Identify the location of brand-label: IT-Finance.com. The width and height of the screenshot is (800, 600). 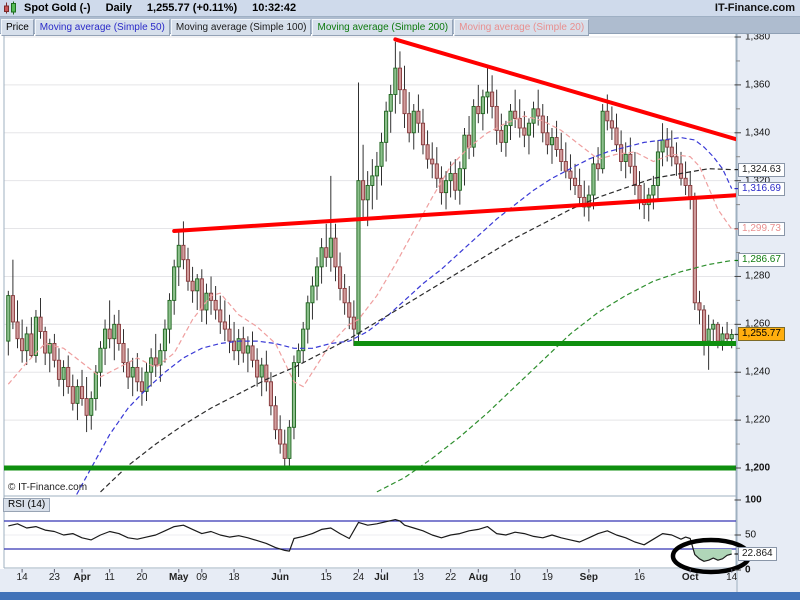
(754, 8).